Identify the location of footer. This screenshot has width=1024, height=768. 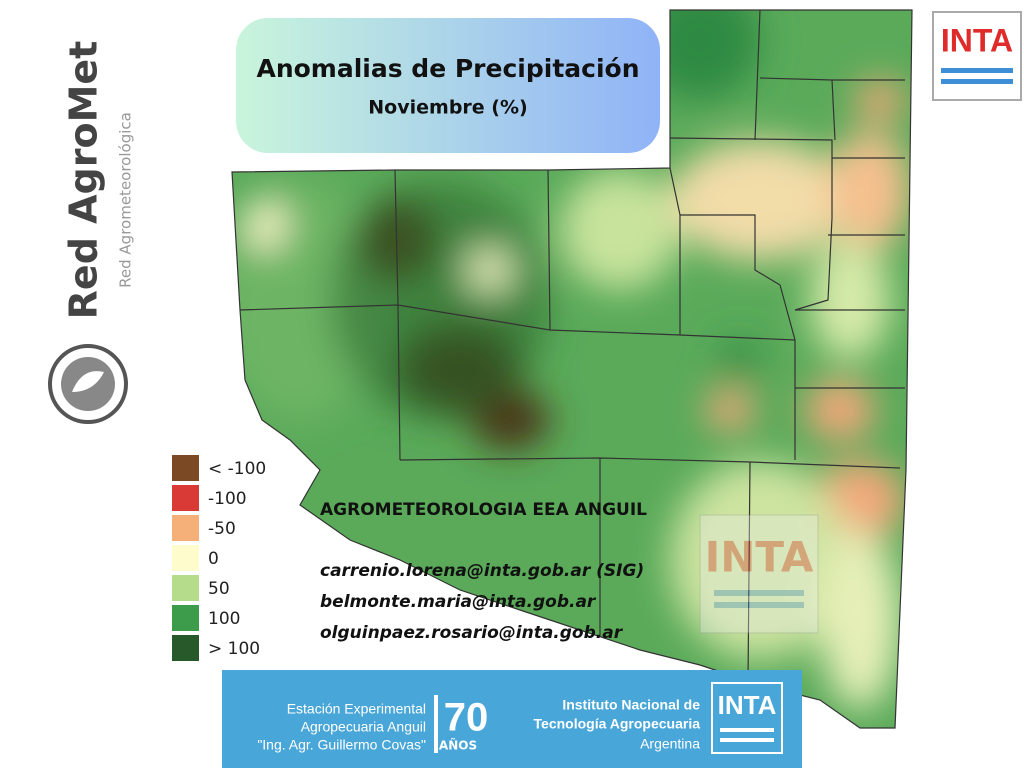
(512, 719).